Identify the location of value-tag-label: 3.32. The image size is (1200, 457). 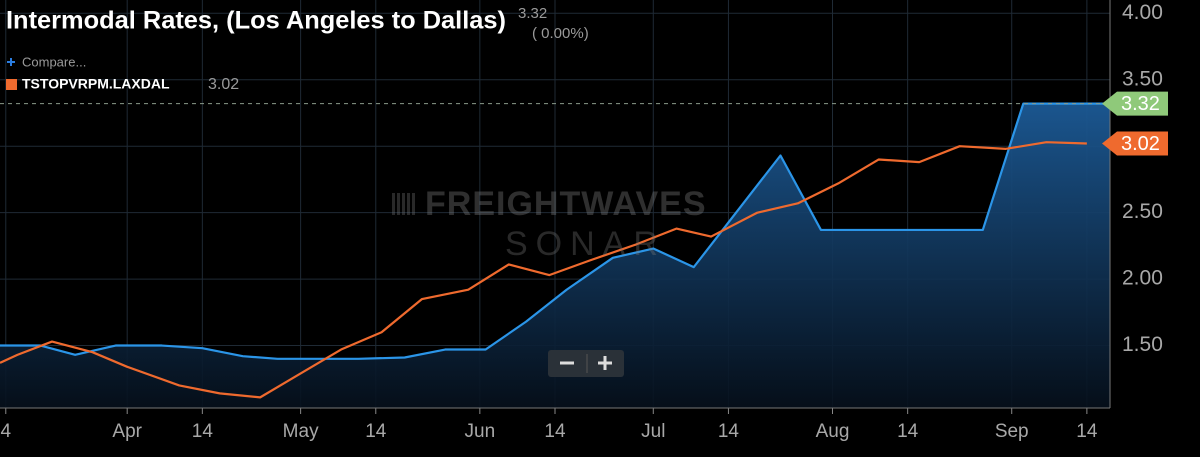
(1140, 104).